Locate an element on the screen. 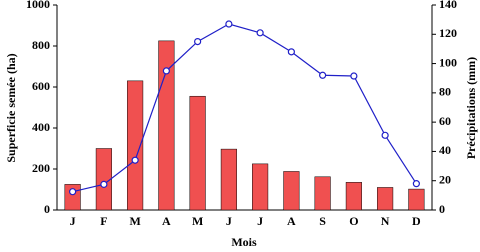  y-axis-label: Superficie semée (ha) is located at coordinates (11, 107).